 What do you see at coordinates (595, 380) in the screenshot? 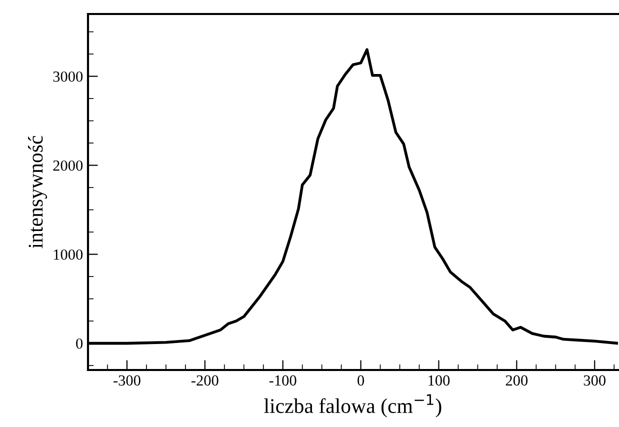
I see `x-tick-label: 300` at bounding box center [595, 380].